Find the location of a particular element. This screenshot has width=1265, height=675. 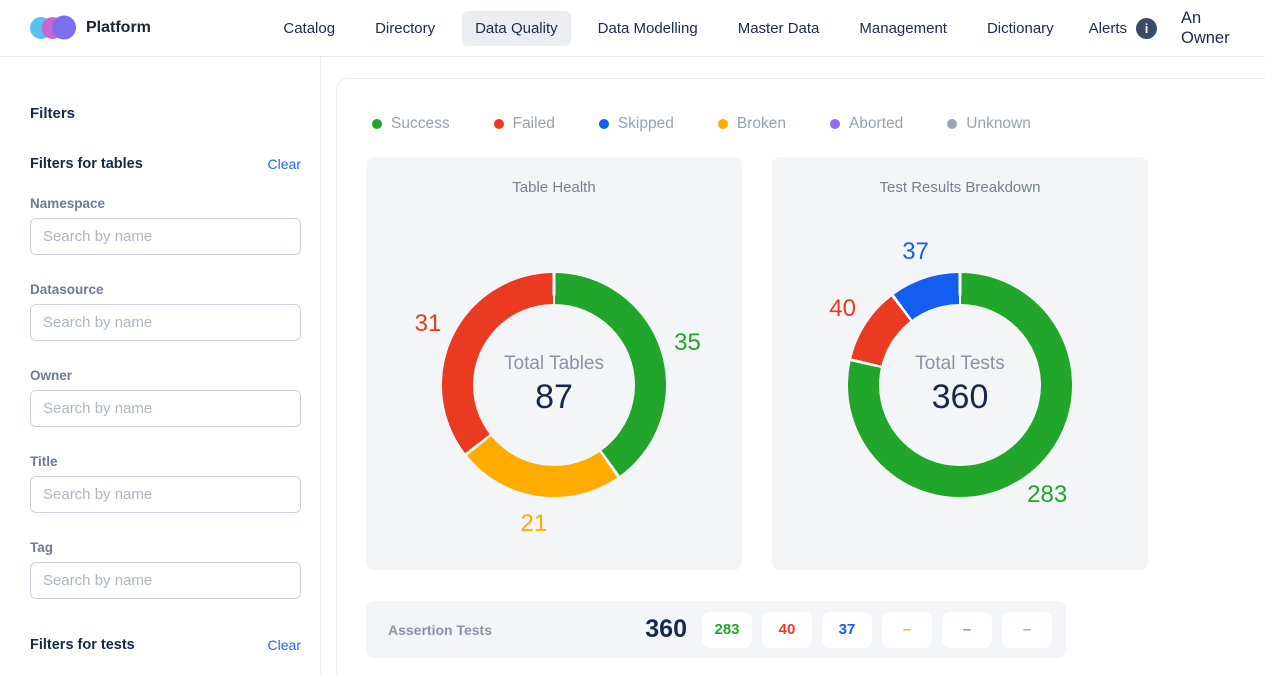

filter-field-namespace: Namespace is located at coordinates (165, 225).